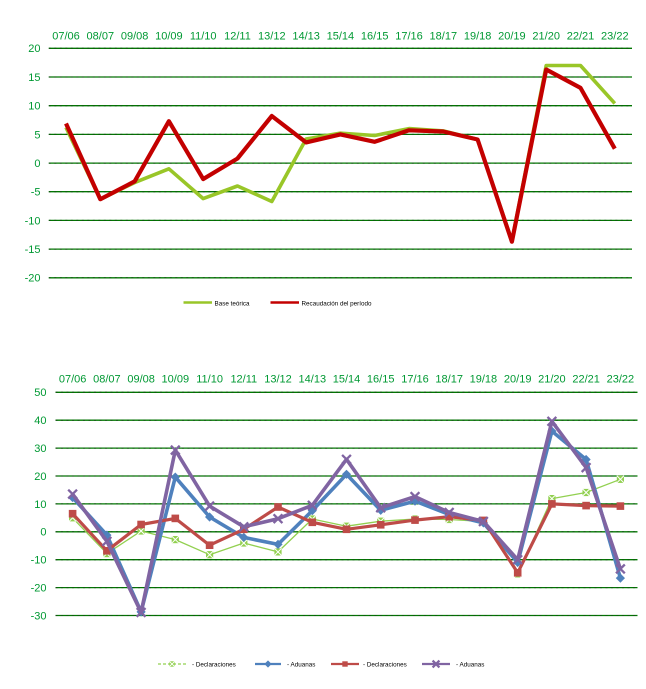 Image resolution: width=646 pixels, height=689 pixels. Describe the element at coordinates (34, 78) in the screenshot. I see `svg-text: 15` at that location.